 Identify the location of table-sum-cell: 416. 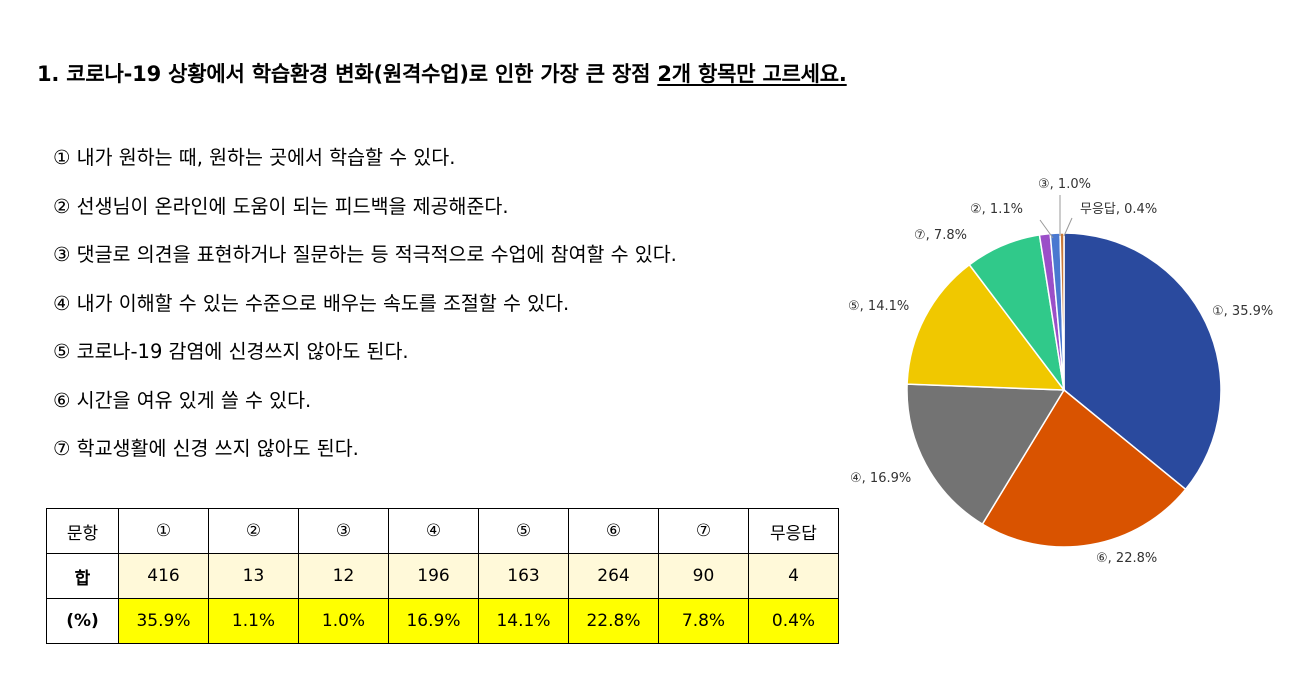
(163, 576).